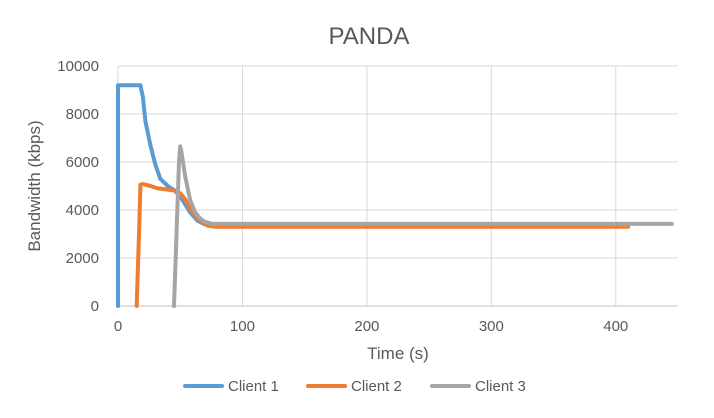 This screenshot has height=418, width=714. I want to click on y-tick-label: 2000, so click(82, 258).